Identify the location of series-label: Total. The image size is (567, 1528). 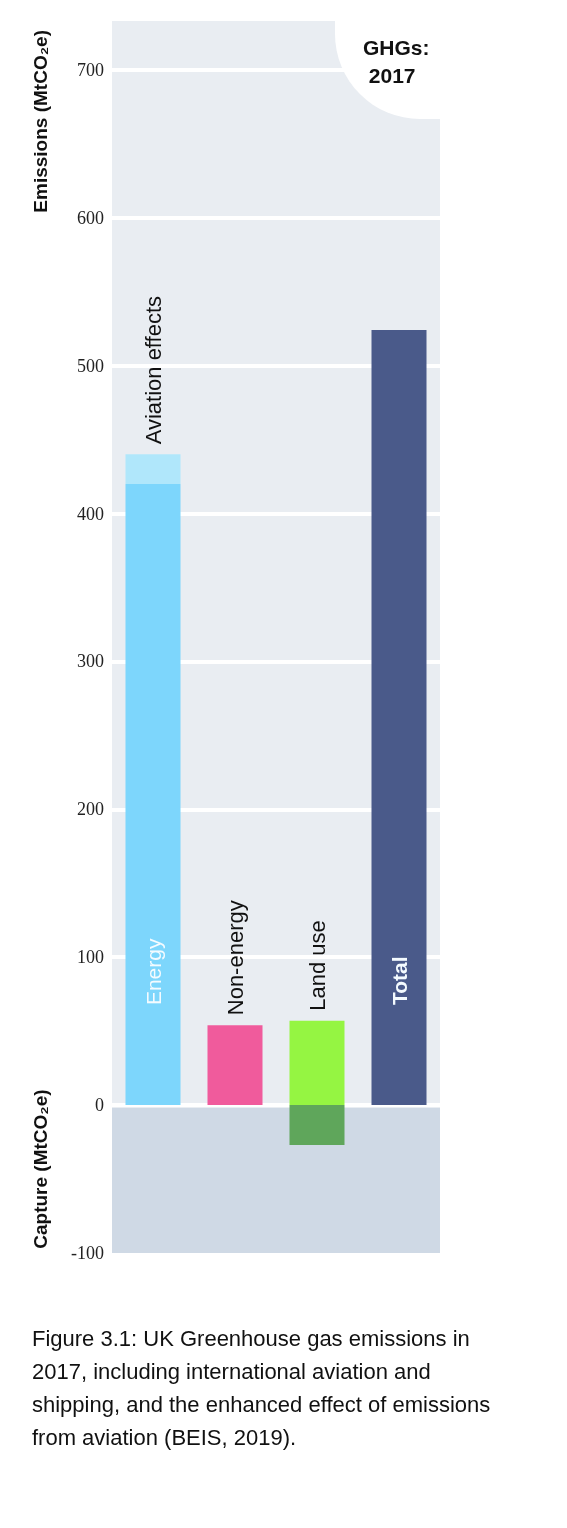
(399, 981).